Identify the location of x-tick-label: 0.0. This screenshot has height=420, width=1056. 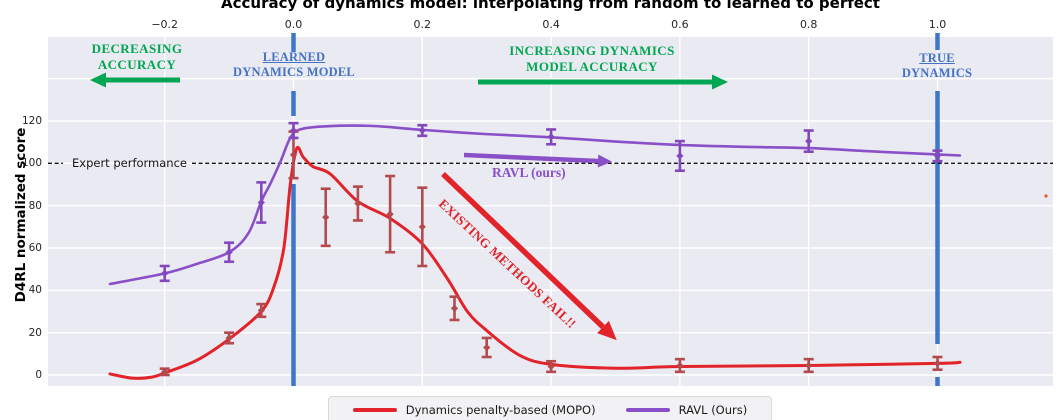
(293, 24).